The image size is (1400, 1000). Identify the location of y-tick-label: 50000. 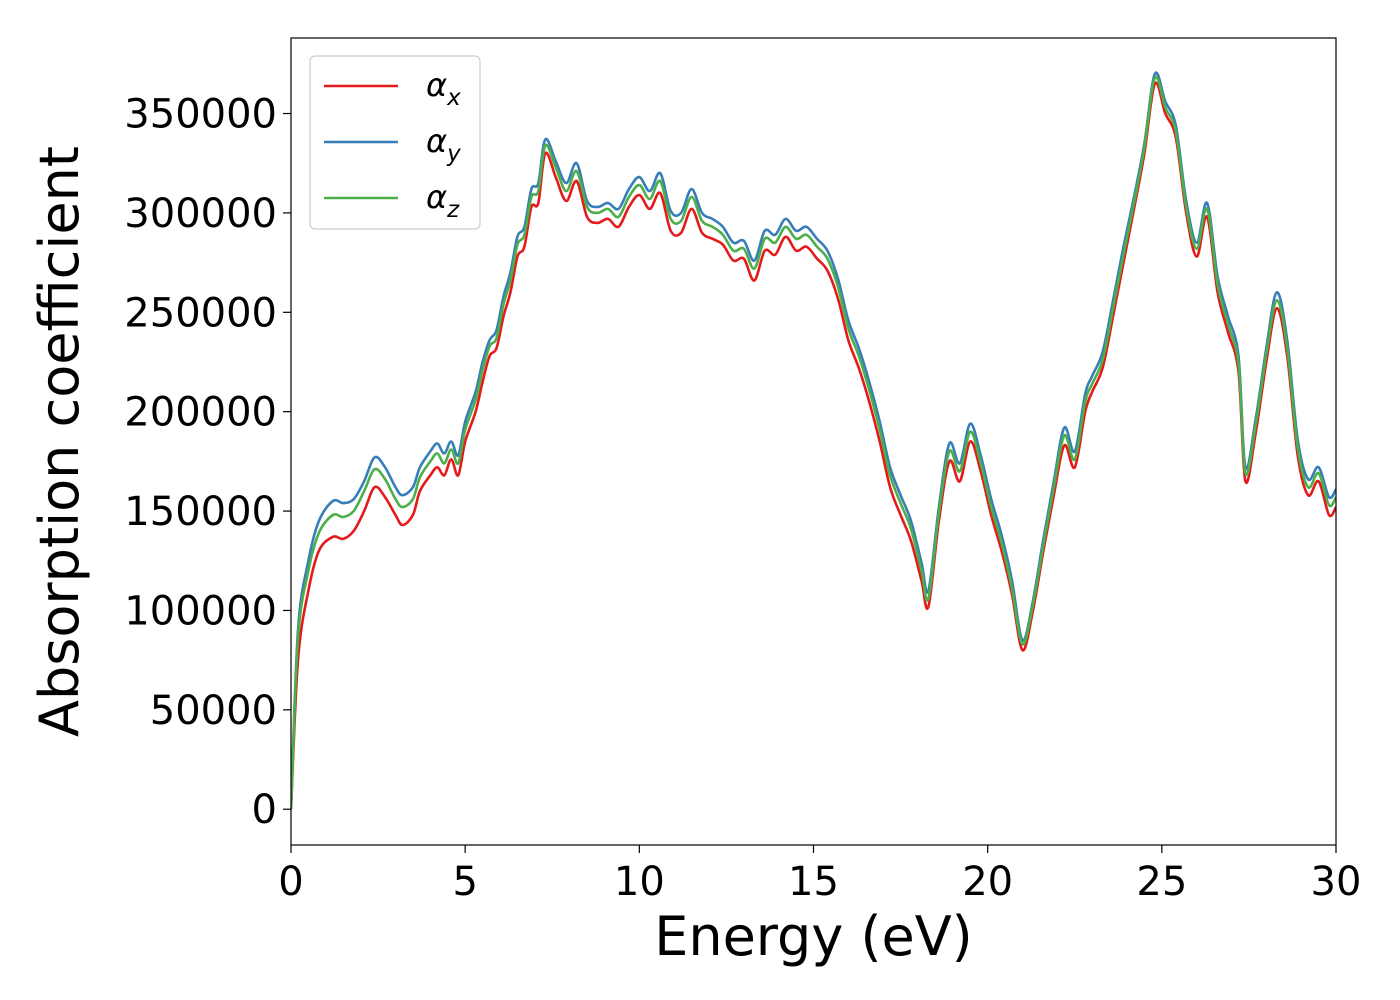
(213, 711).